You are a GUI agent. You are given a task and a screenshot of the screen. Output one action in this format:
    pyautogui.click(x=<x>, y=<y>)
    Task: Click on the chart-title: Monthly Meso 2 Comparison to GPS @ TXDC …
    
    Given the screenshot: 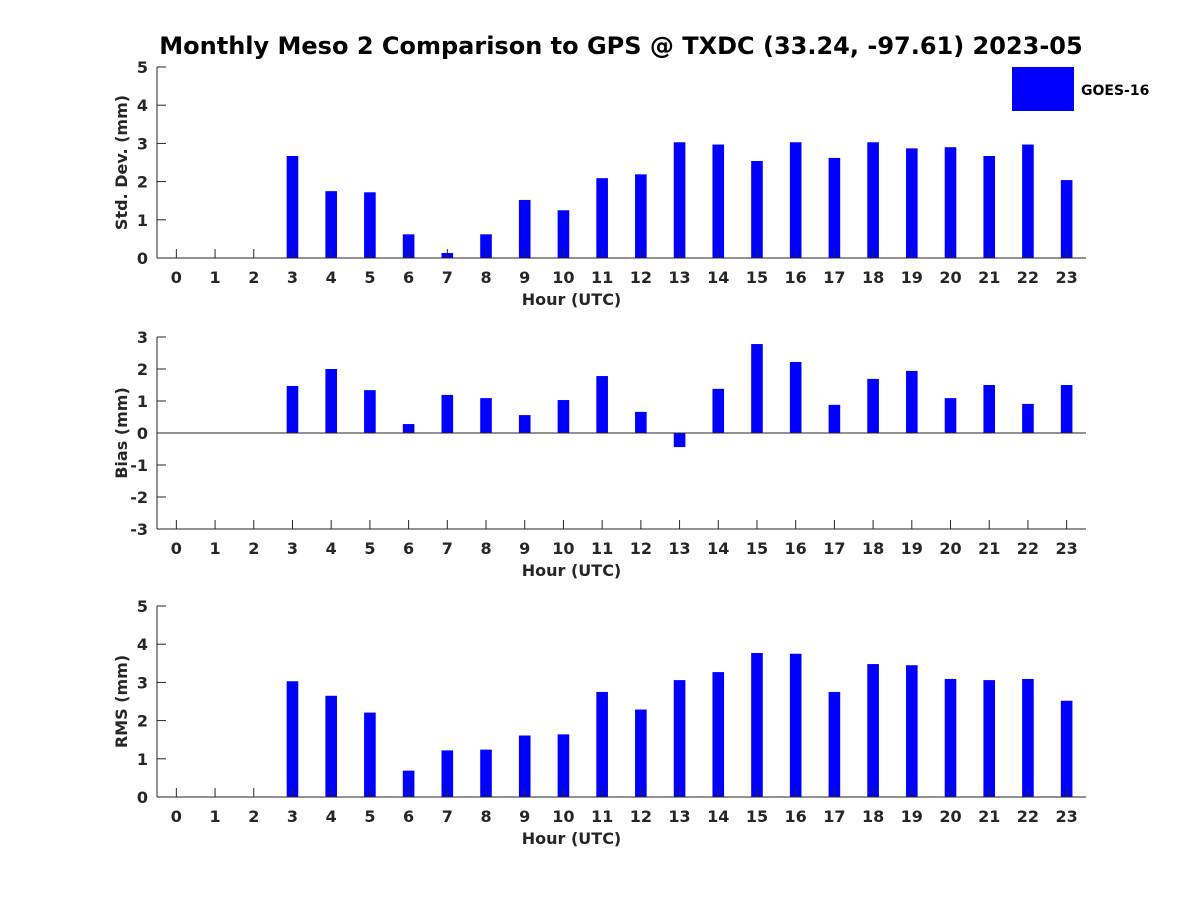 What is the action you would take?
    pyautogui.click(x=620, y=46)
    